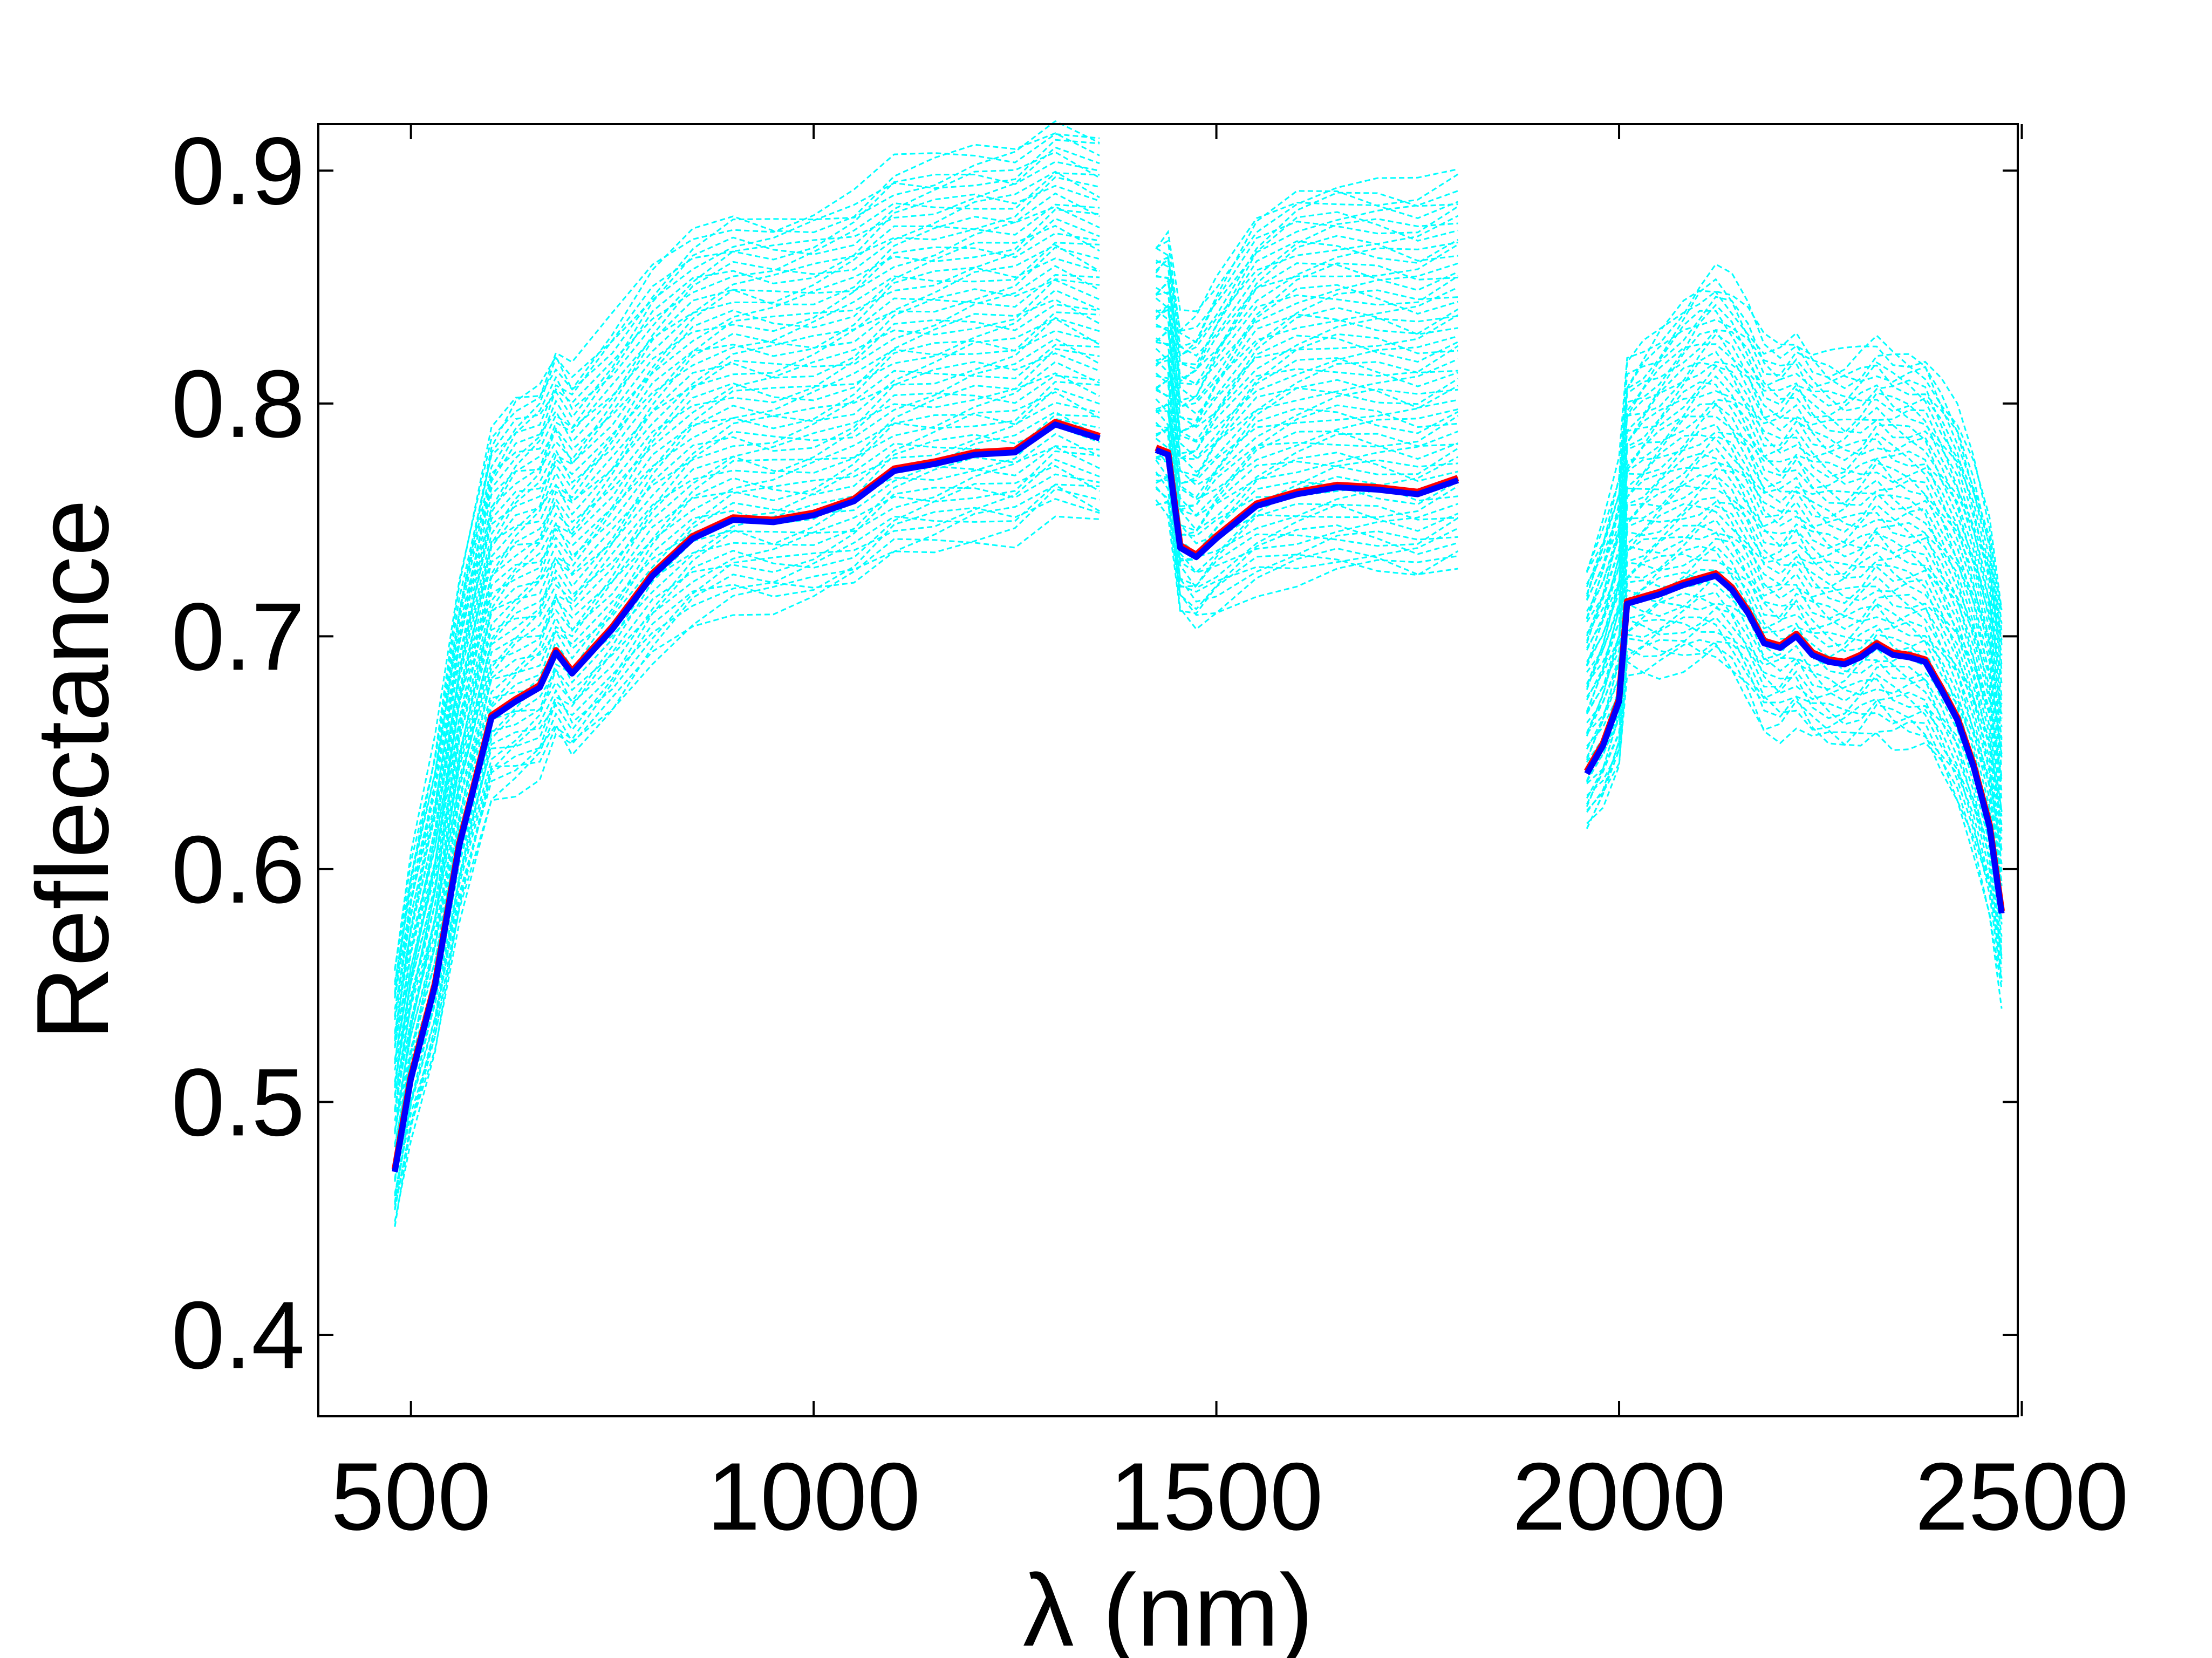  What do you see at coordinates (238, 869) in the screenshot?
I see `y-tick-label: 0.6` at bounding box center [238, 869].